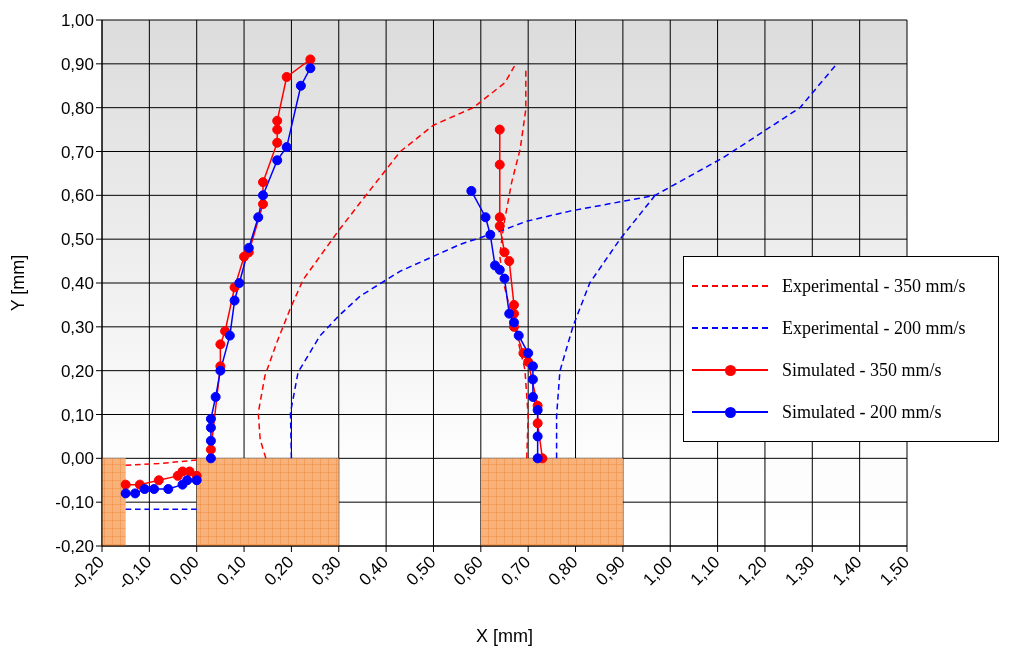  What do you see at coordinates (874, 286) in the screenshot?
I see `legend-label: Experimental - 350 mm/s` at bounding box center [874, 286].